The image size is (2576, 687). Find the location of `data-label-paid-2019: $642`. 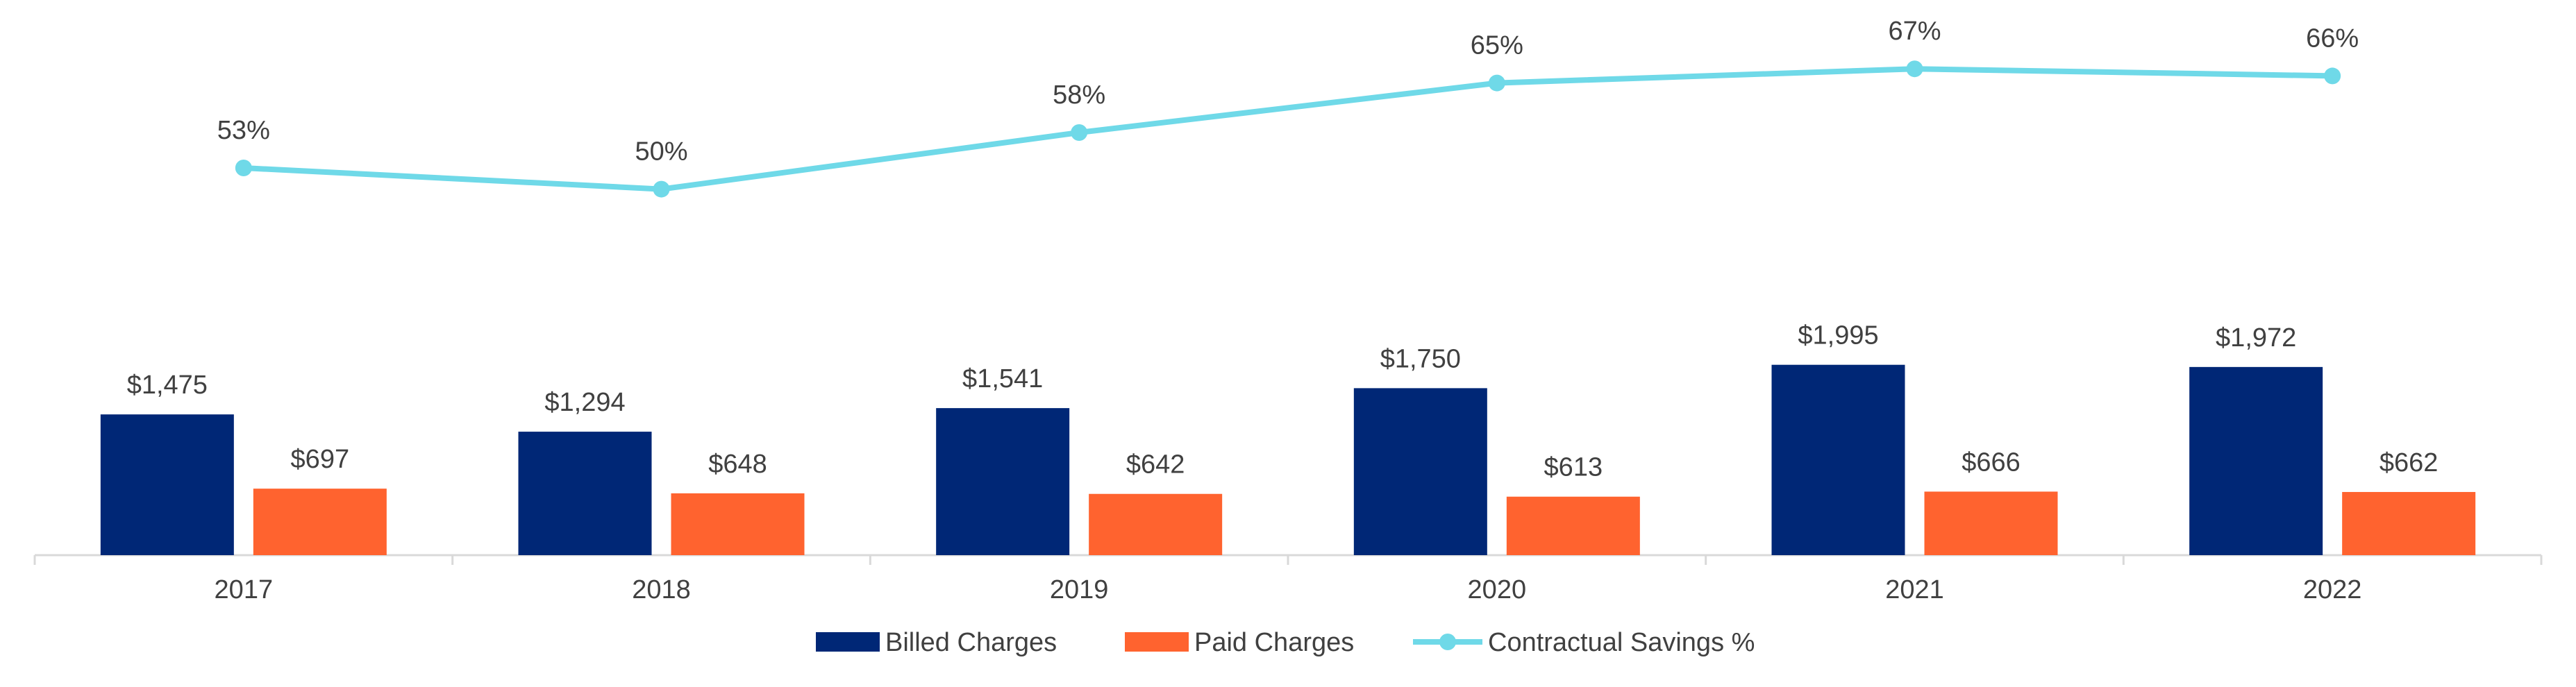

data-label-paid-2019: $642 is located at coordinates (1155, 465).